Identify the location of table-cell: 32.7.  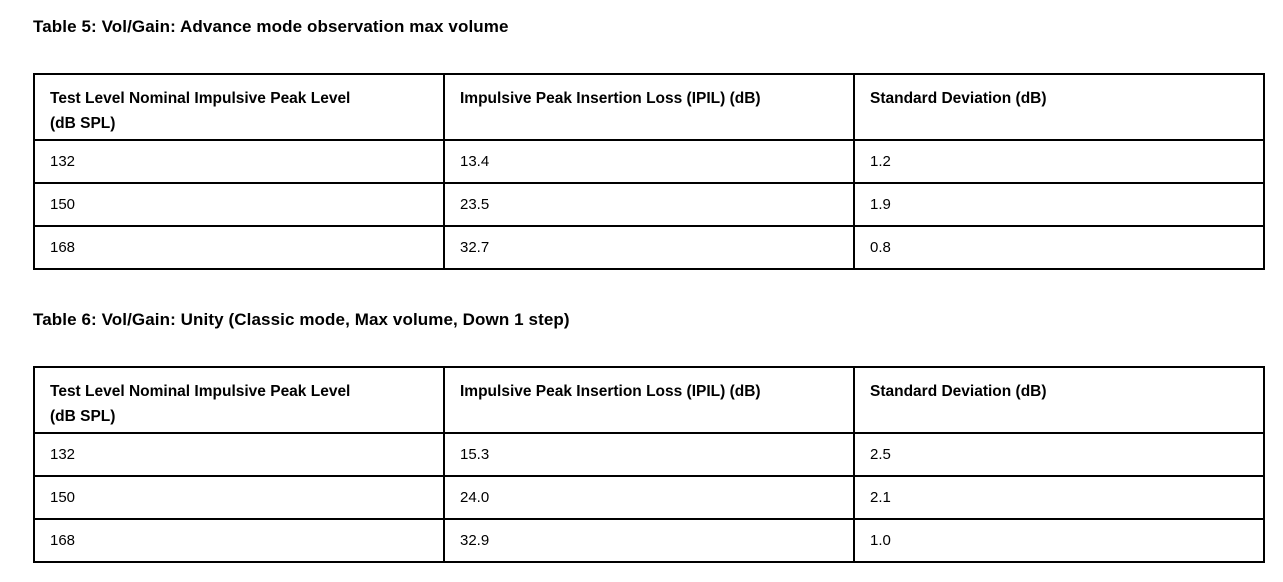
(649, 247).